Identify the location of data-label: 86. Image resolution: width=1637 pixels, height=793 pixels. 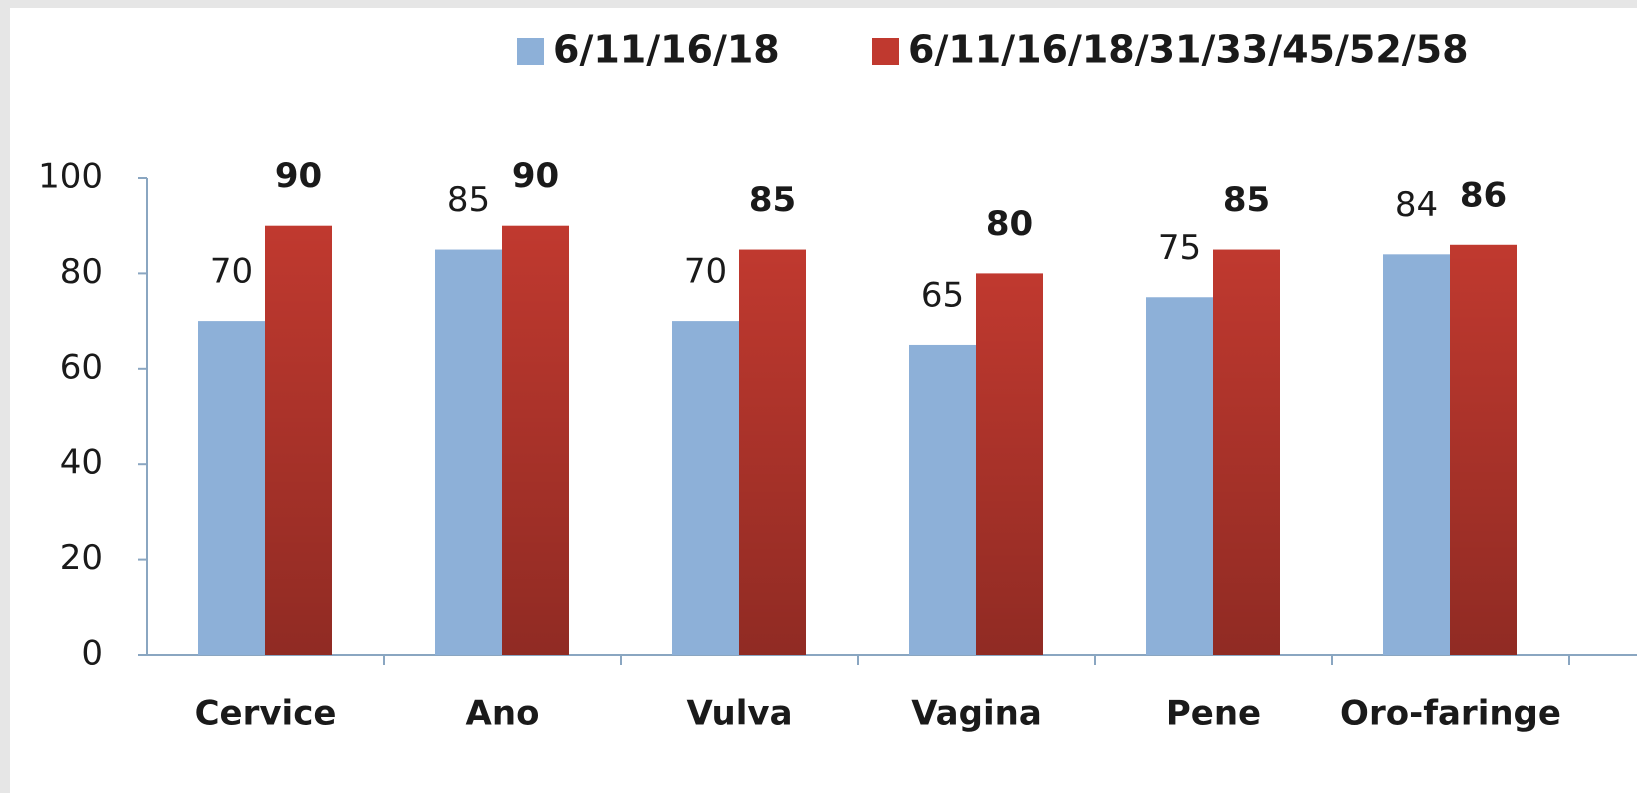
(1483, 195).